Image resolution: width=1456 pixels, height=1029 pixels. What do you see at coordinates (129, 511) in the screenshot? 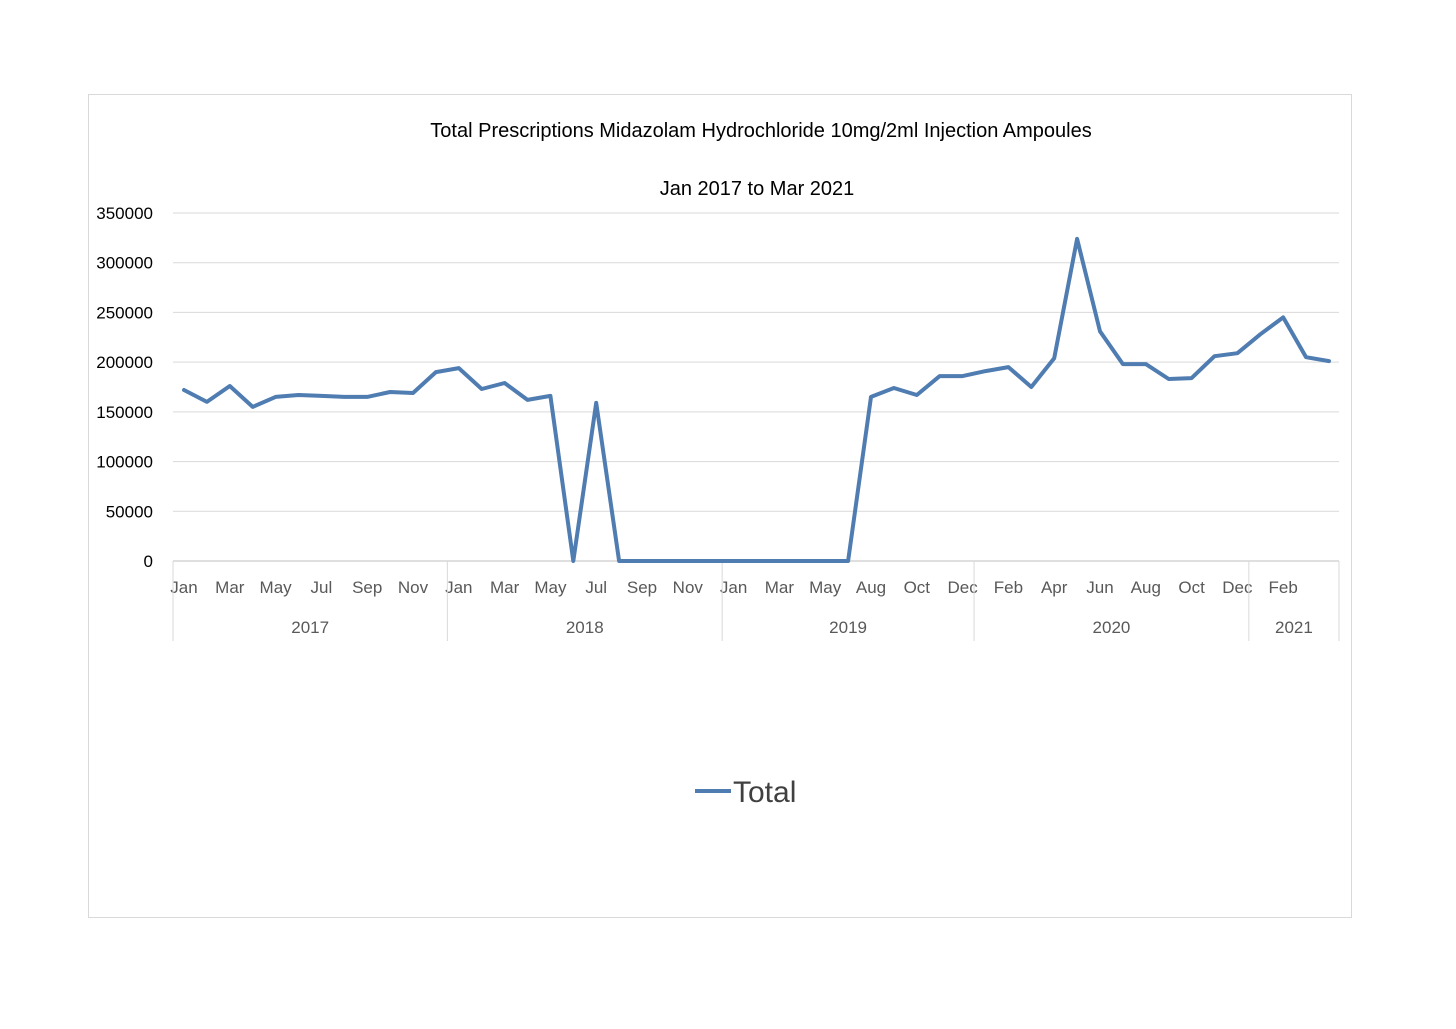
I see `y-tick-label: 50000` at bounding box center [129, 511].